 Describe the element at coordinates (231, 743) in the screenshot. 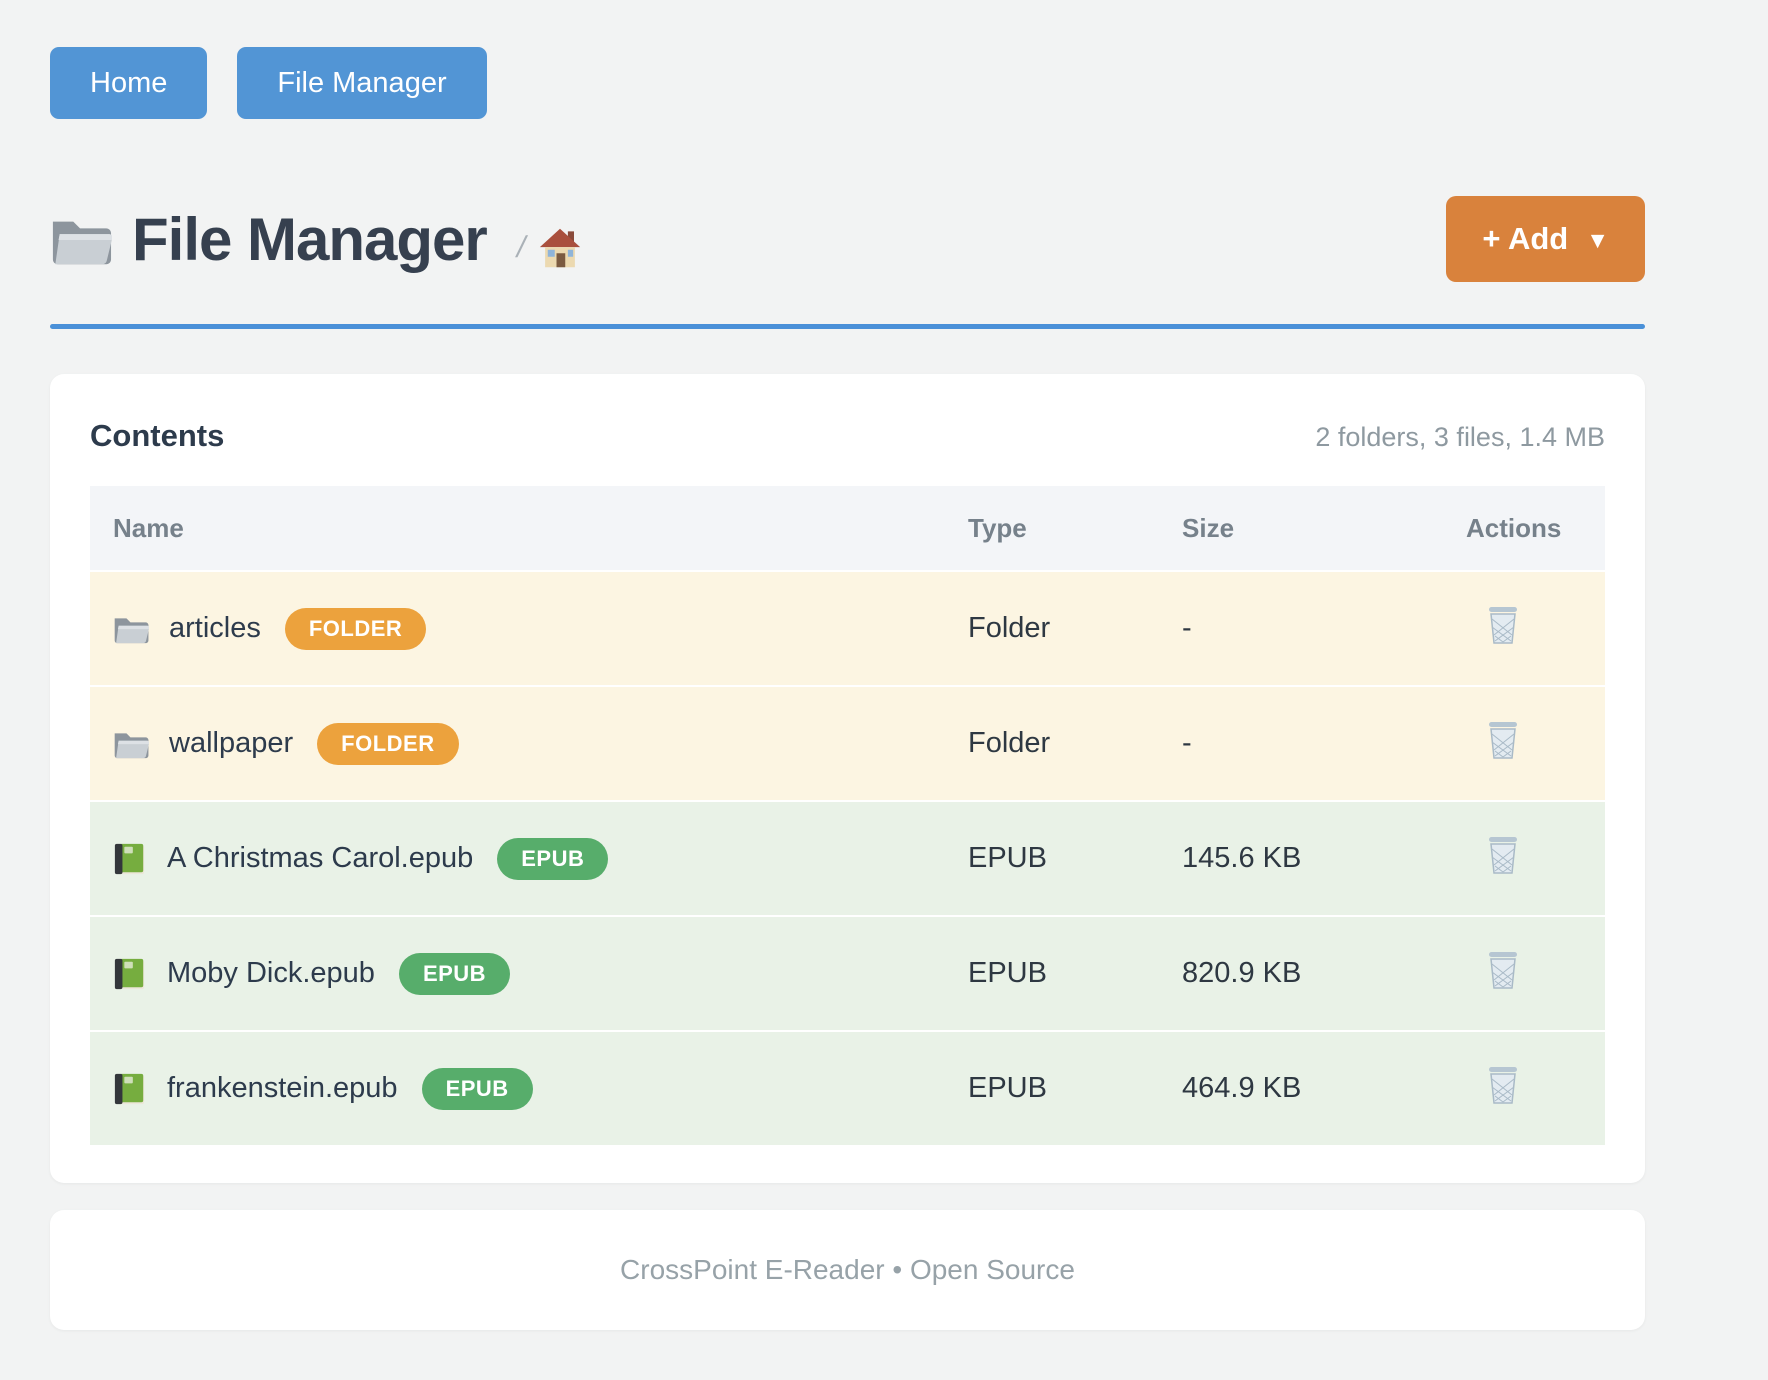

I see `file-name: wallpaper` at that location.